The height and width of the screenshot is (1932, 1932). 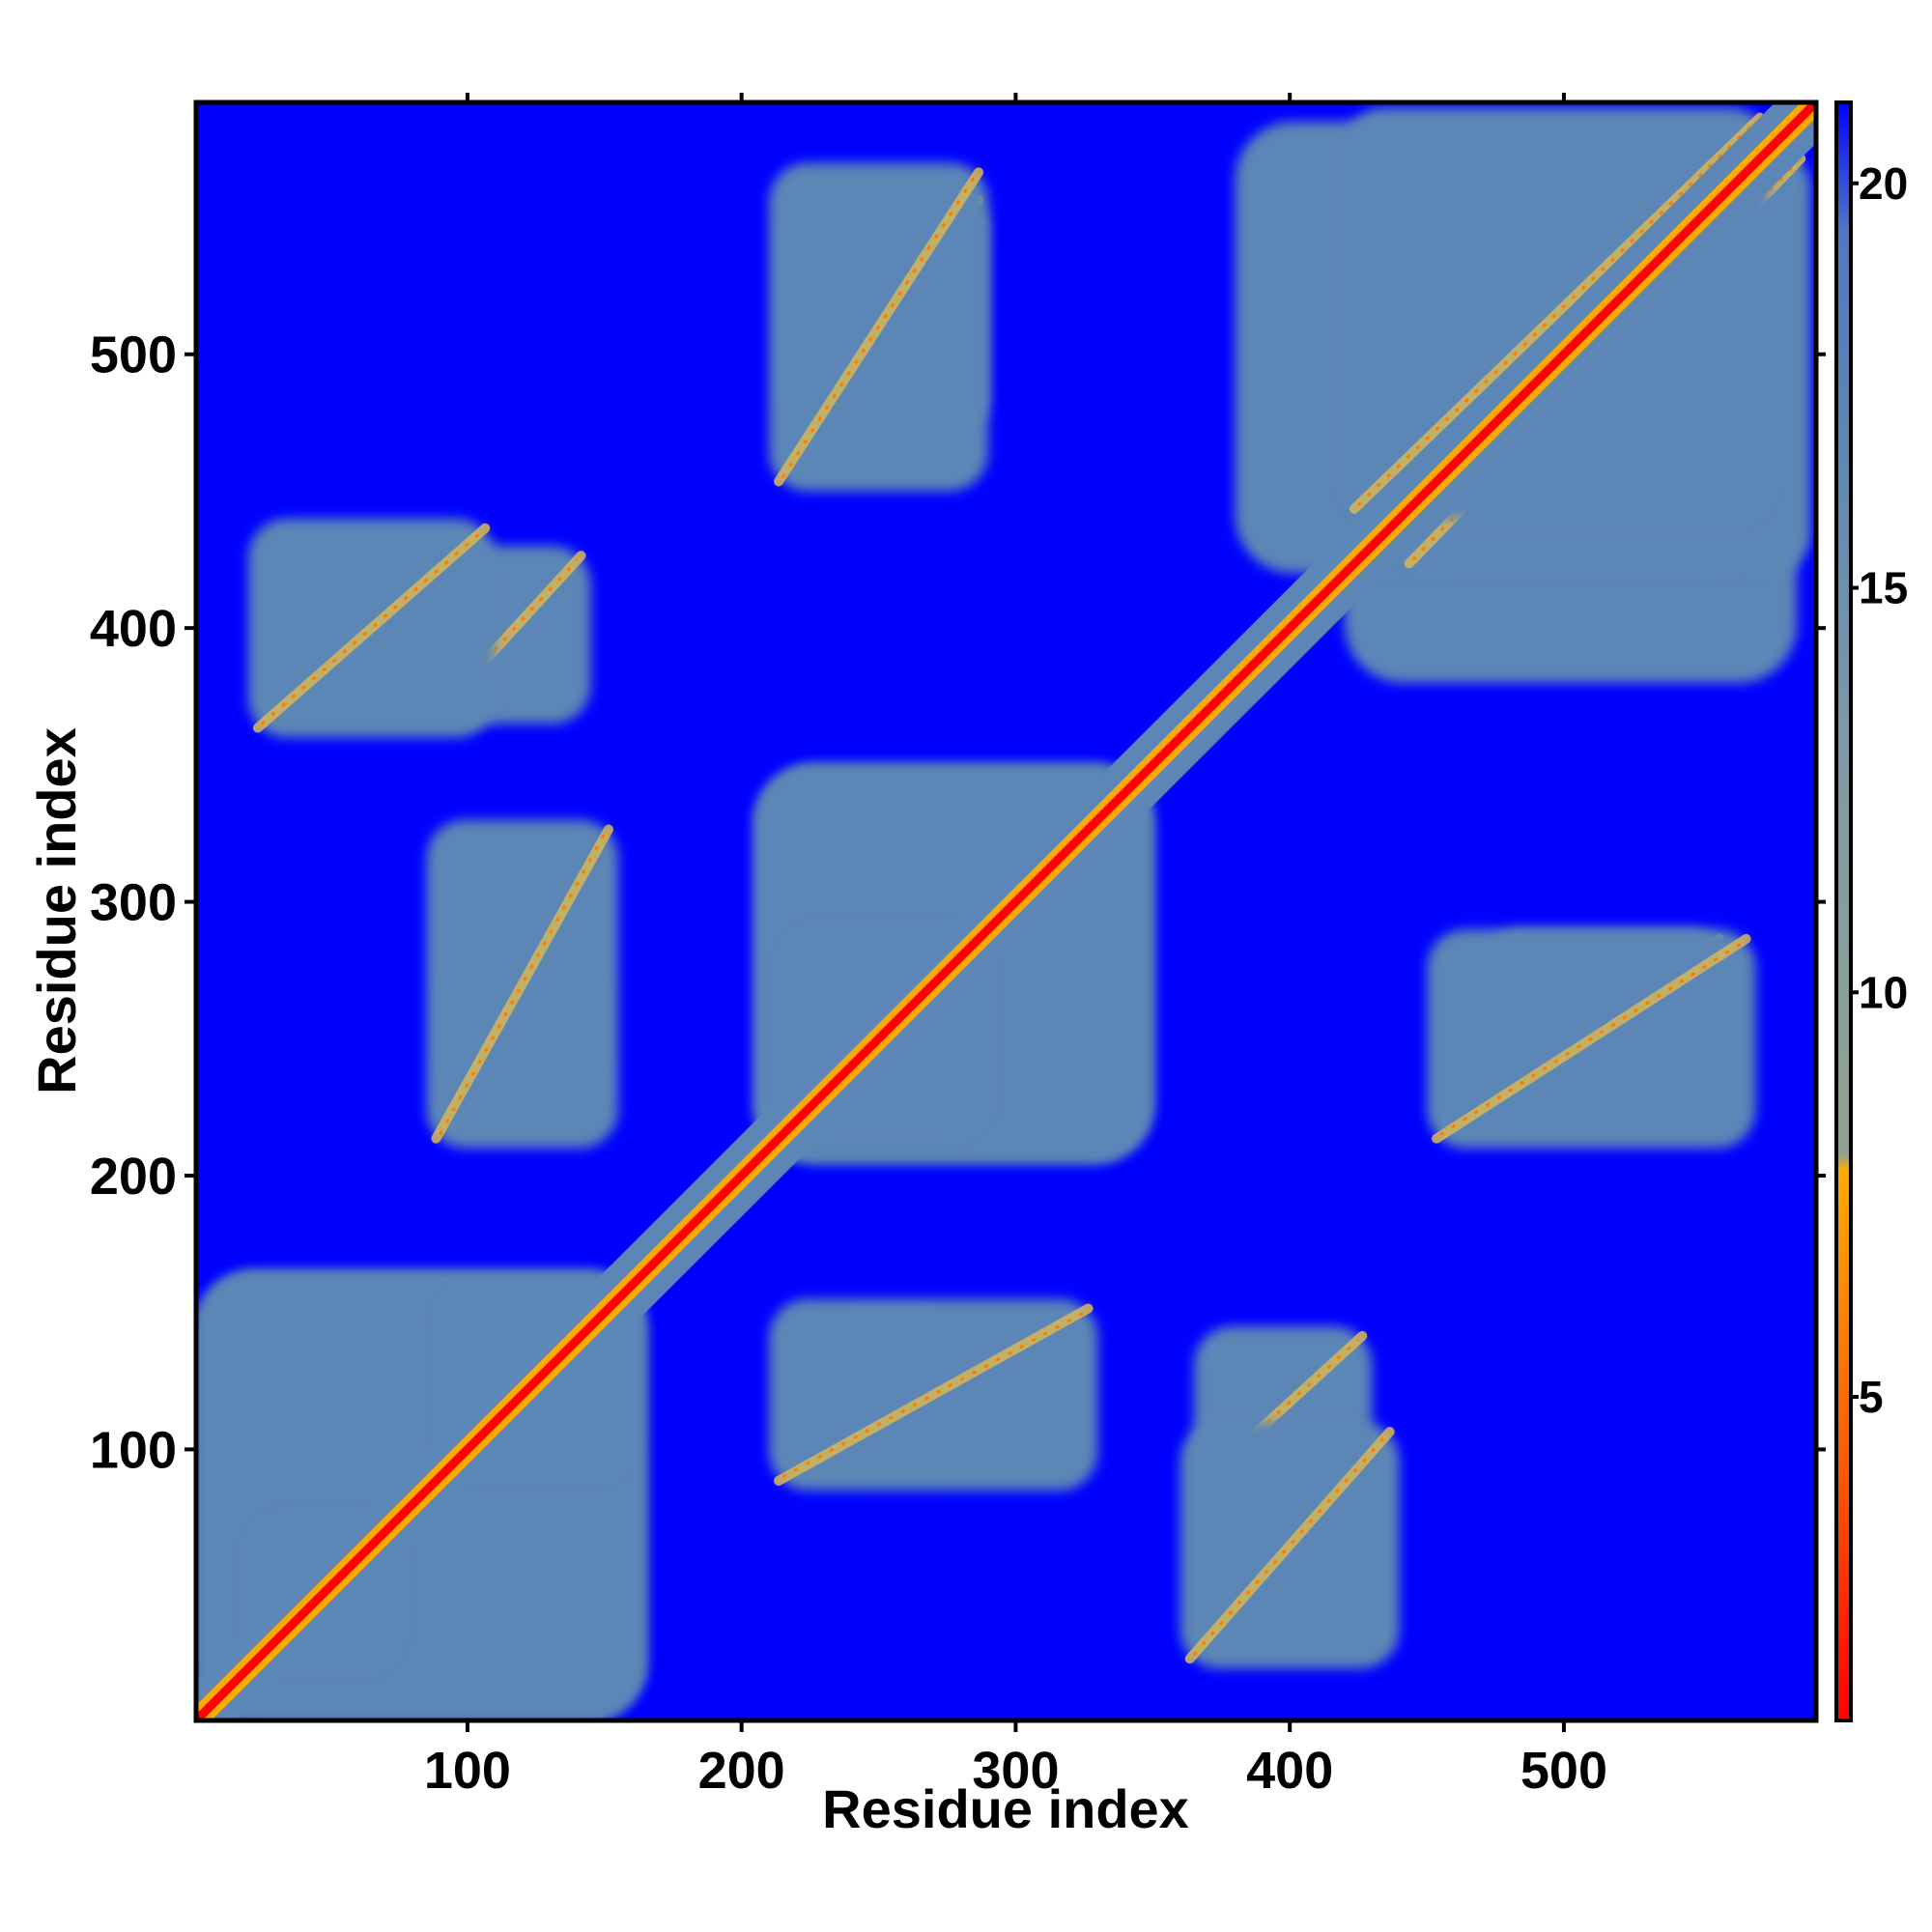 I want to click on x-tick-label: 200, so click(x=741, y=1771).